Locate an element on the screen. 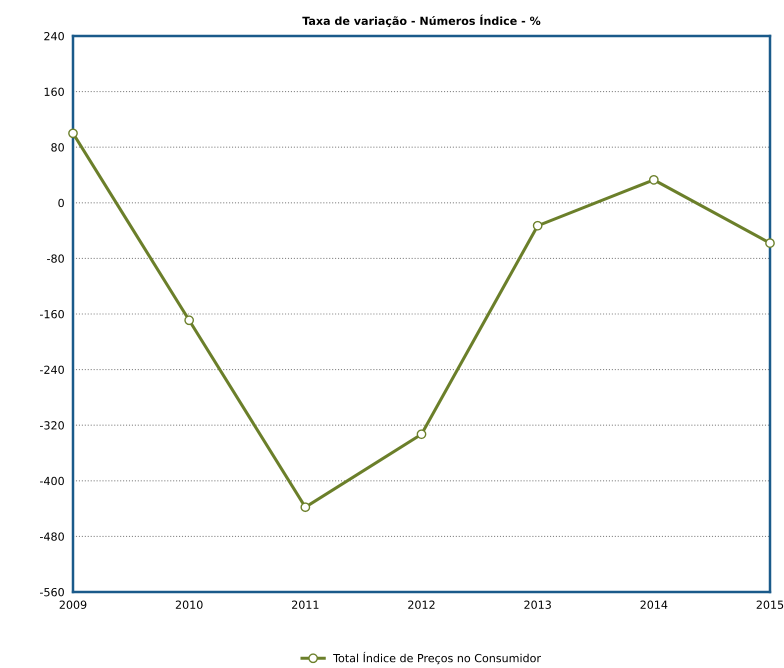 Image resolution: width=784 pixels, height=668 pixels. y-tick-label: 240 is located at coordinates (54, 36).